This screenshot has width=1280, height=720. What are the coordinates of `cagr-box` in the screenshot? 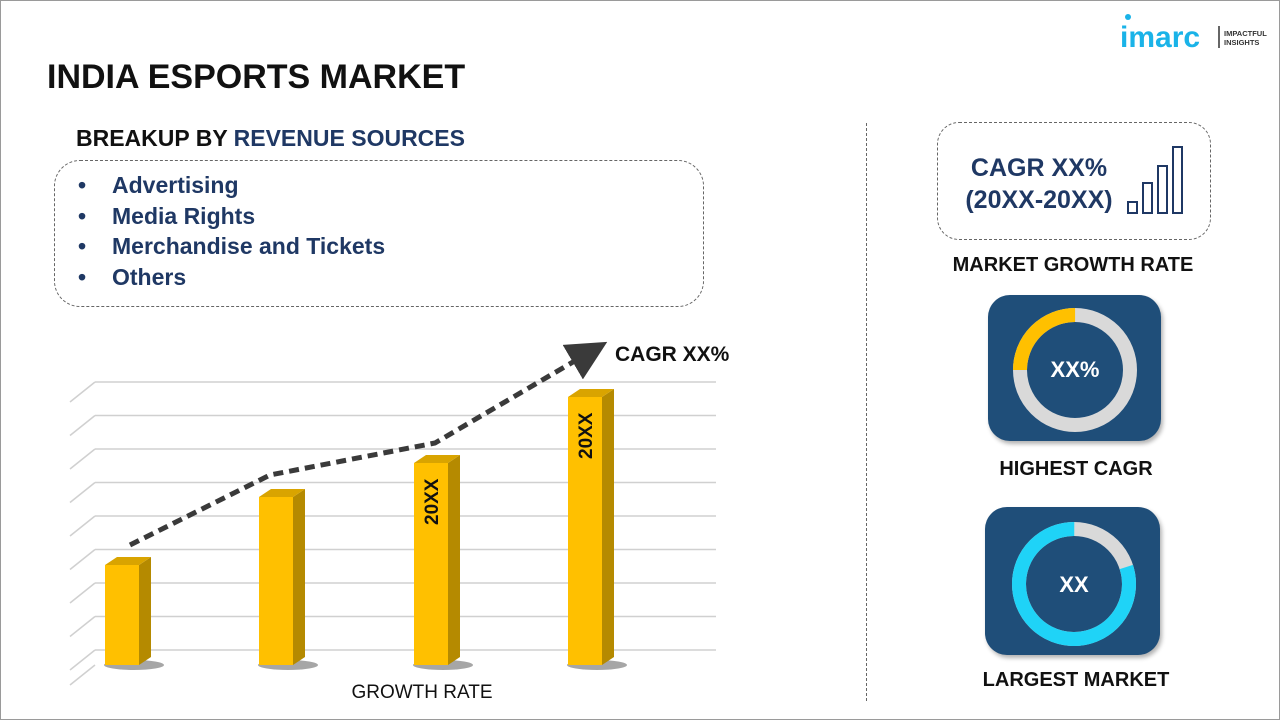 It's located at (1074, 181).